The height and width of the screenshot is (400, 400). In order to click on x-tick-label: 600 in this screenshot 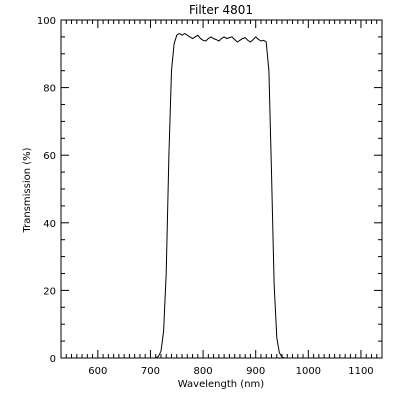, I will do `click(97, 371)`.